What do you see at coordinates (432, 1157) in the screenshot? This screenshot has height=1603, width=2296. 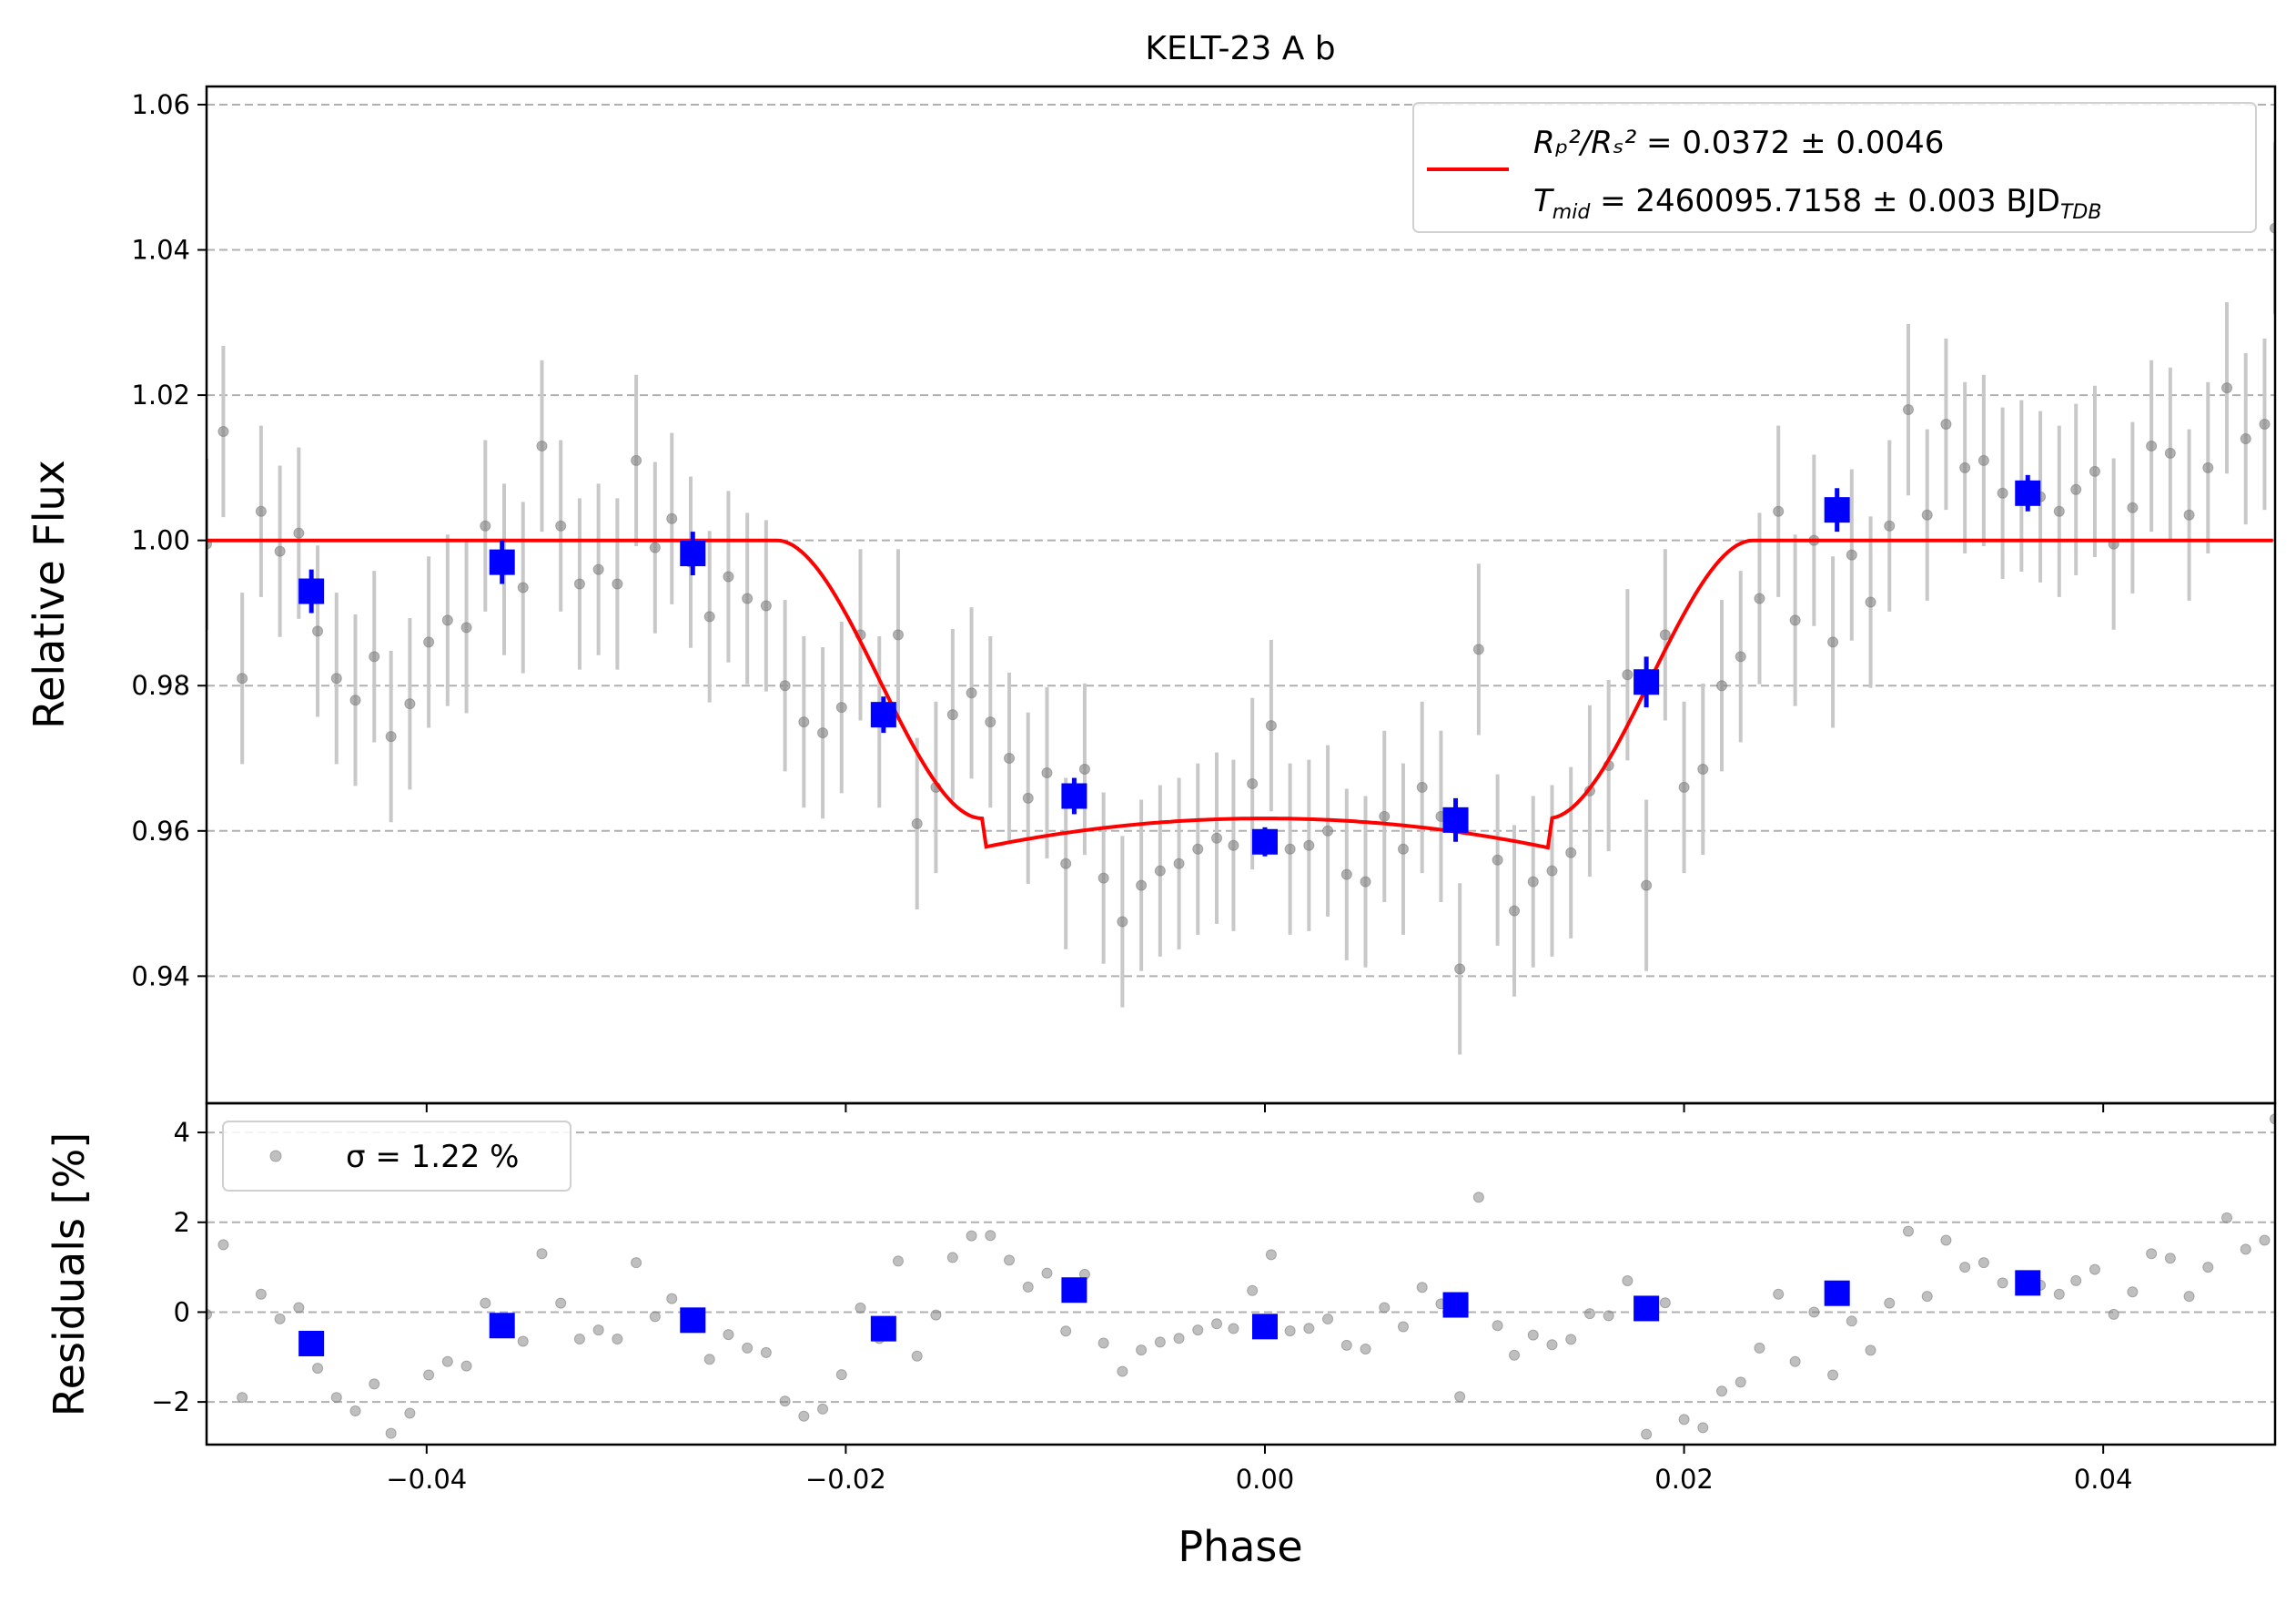 I see `residual-legend-label: σ = 1.22 %` at bounding box center [432, 1157].